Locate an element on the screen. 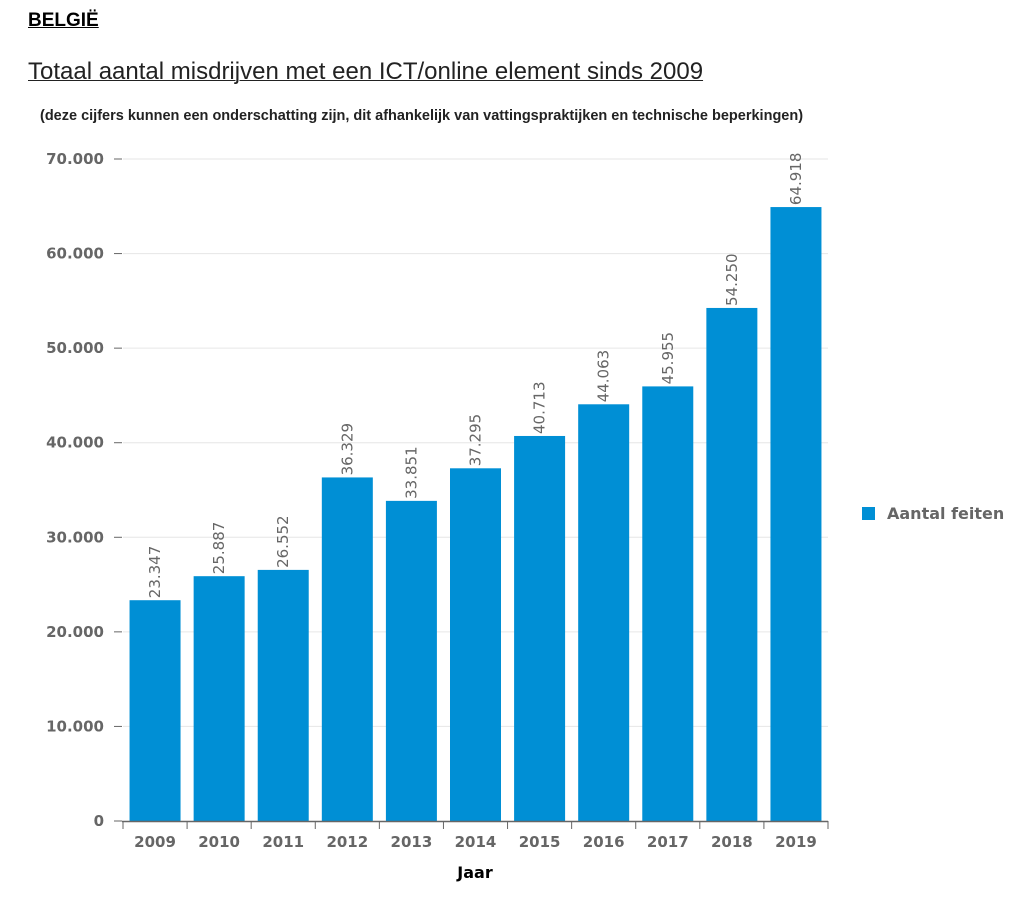  data-label: 26.552 is located at coordinates (283, 541).